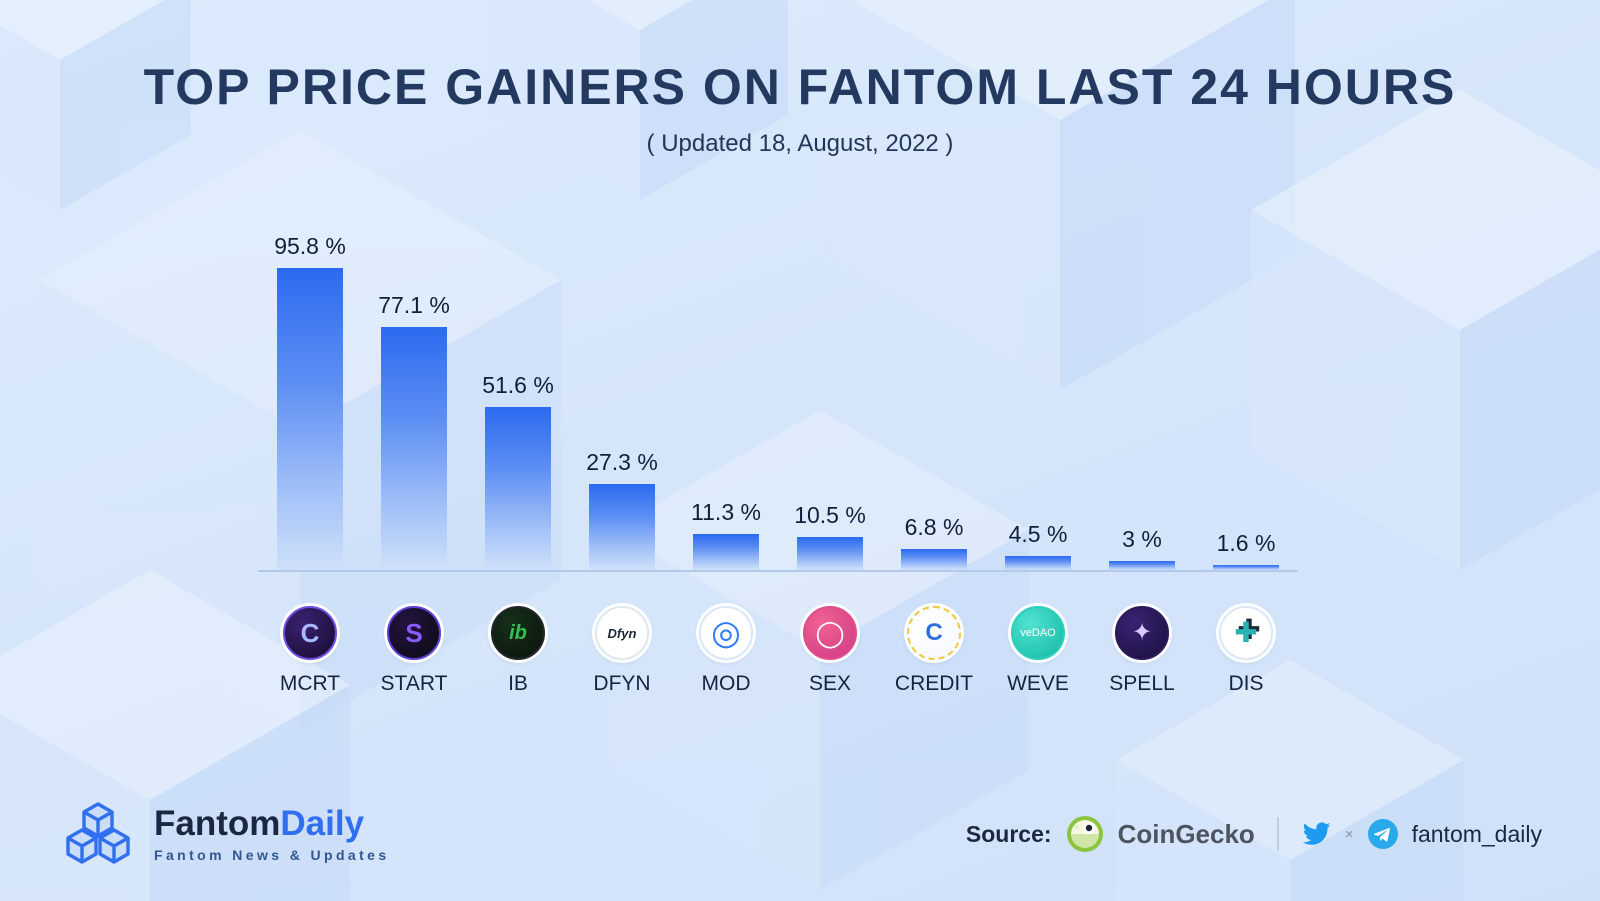  I want to click on dis-icon: ✚, so click(1246, 633).